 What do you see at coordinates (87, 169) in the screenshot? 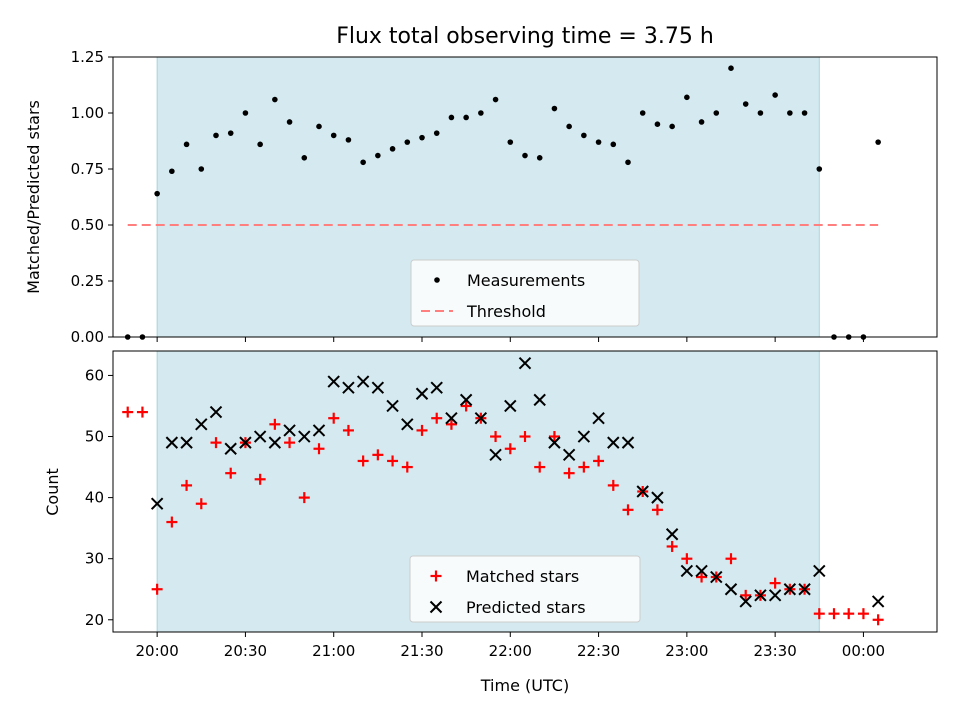
I see `y-tick-label: 0.75` at bounding box center [87, 169].